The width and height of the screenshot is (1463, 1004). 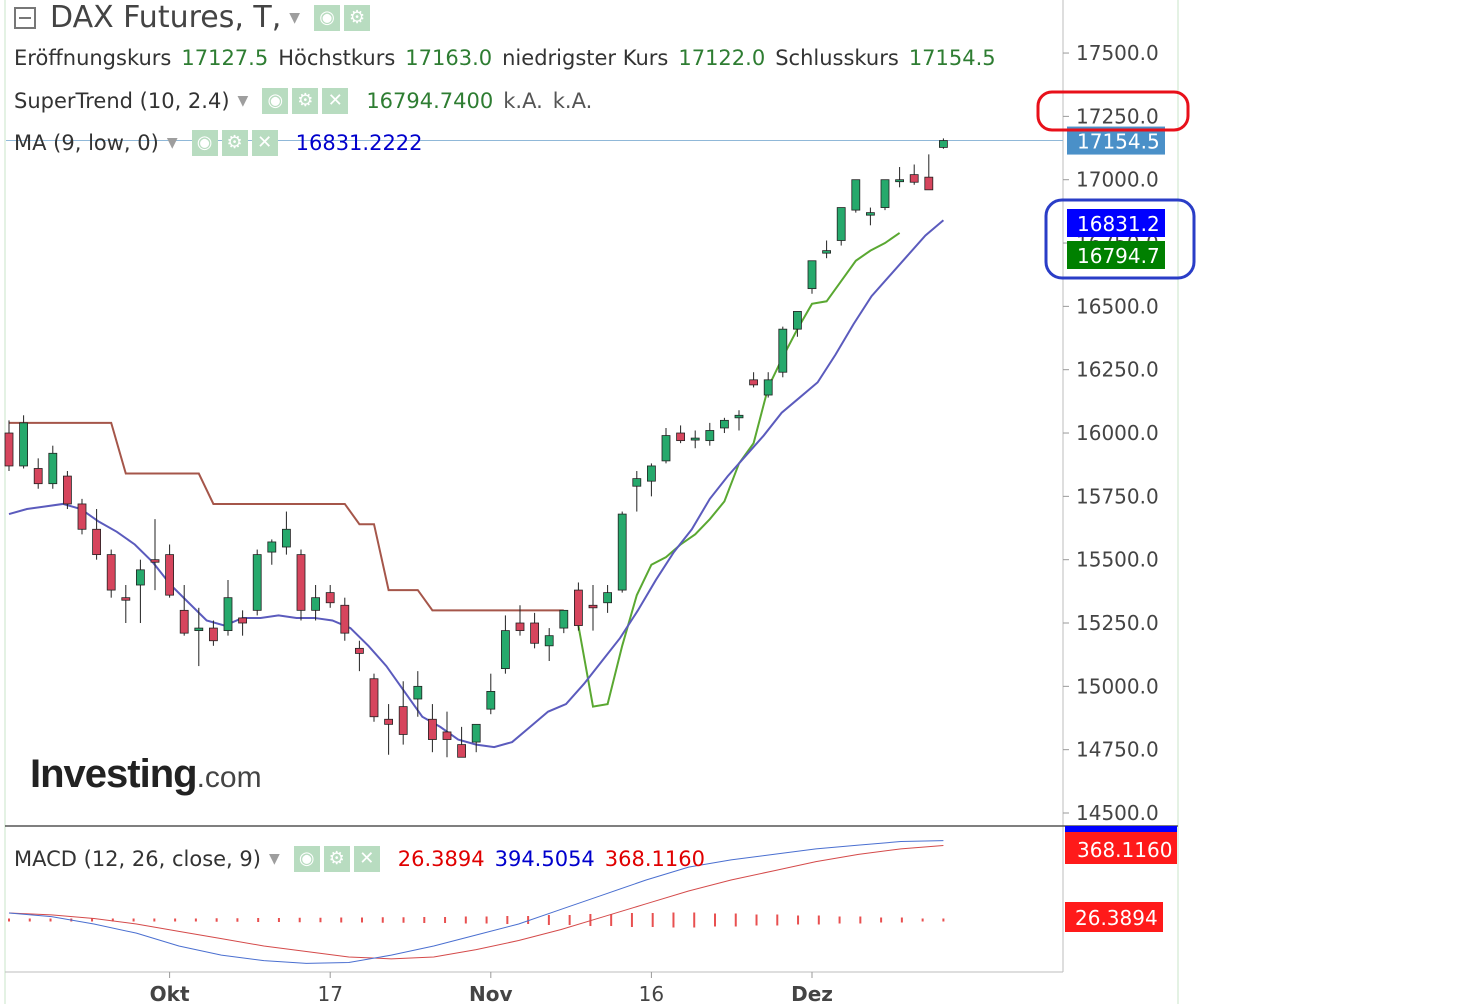 I want to click on macd-blue-strip, so click(x=1121, y=829).